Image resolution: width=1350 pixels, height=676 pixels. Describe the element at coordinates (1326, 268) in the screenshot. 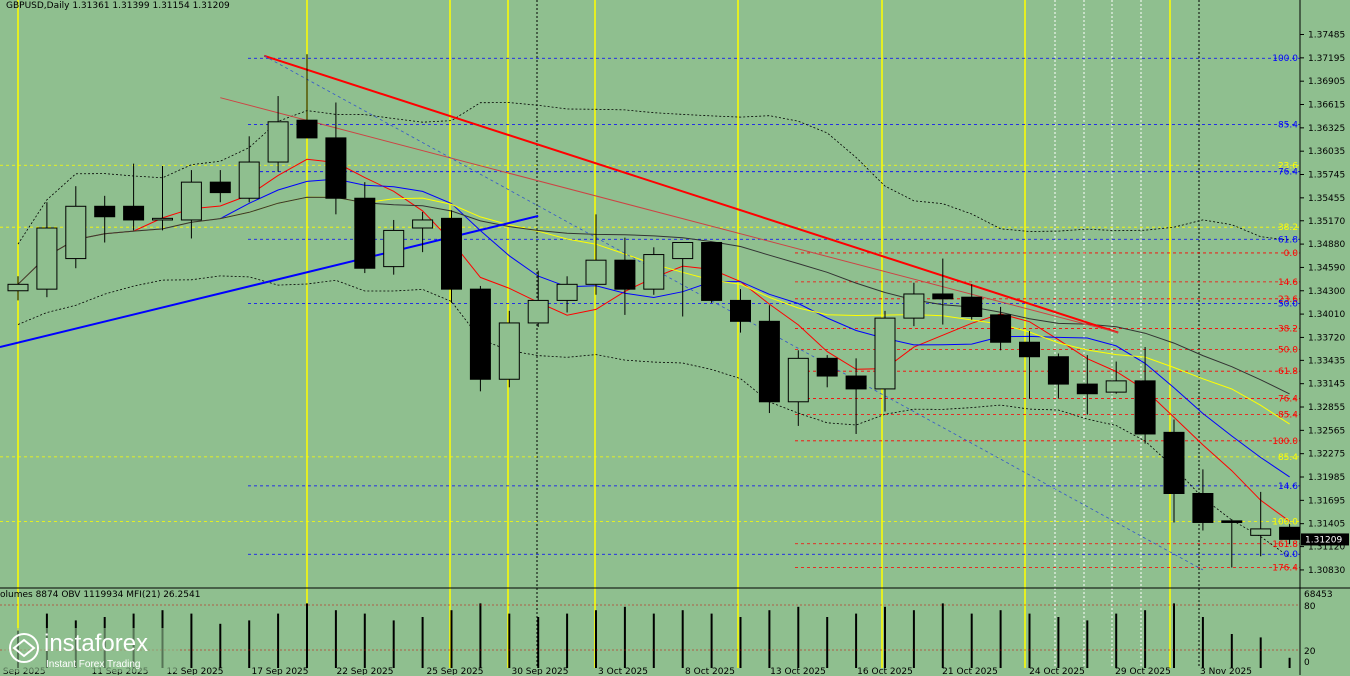

I see `price-tick-label: 1.34590` at that location.